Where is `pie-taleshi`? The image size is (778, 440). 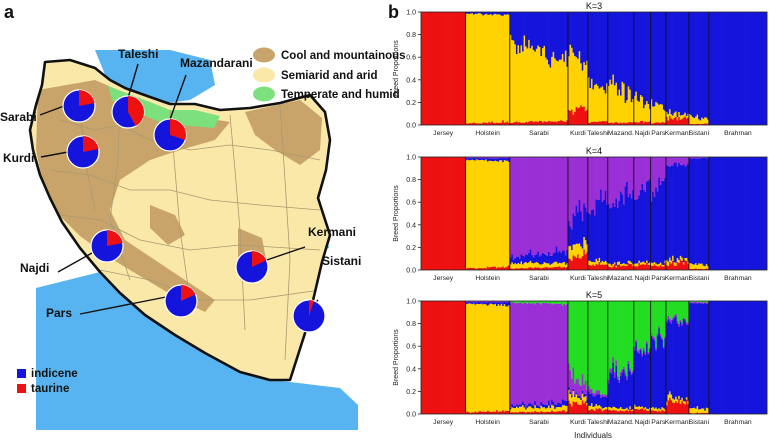 pie-taleshi is located at coordinates (128, 112).